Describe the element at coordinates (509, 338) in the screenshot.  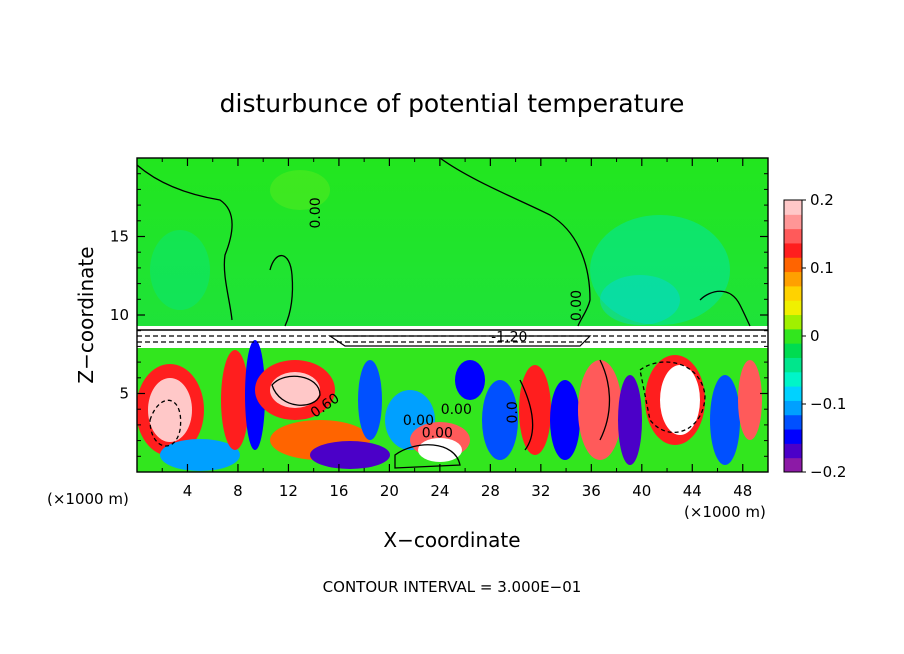
I see `contour-label: -1.20` at that location.